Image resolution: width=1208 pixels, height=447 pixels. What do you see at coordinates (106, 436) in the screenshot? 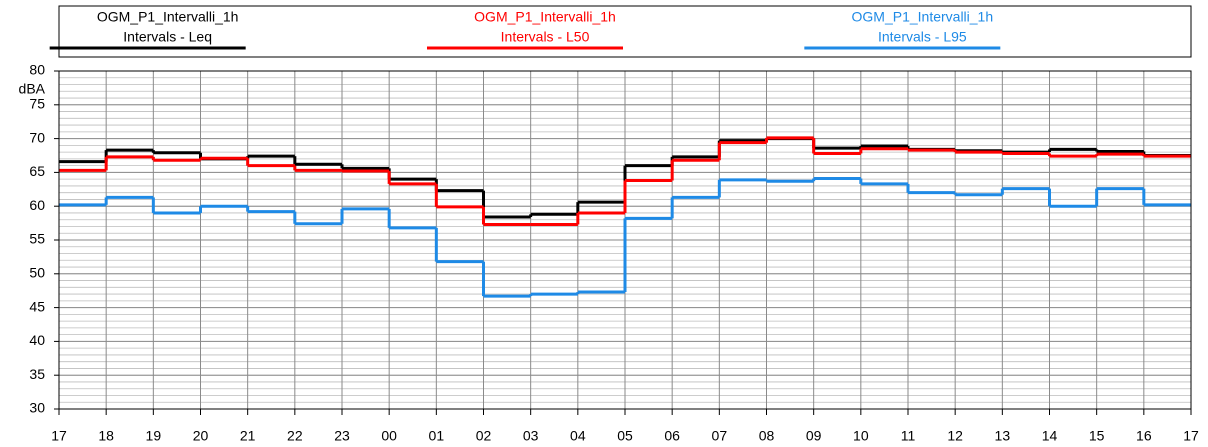
I see `x-tick-label: 18` at bounding box center [106, 436].